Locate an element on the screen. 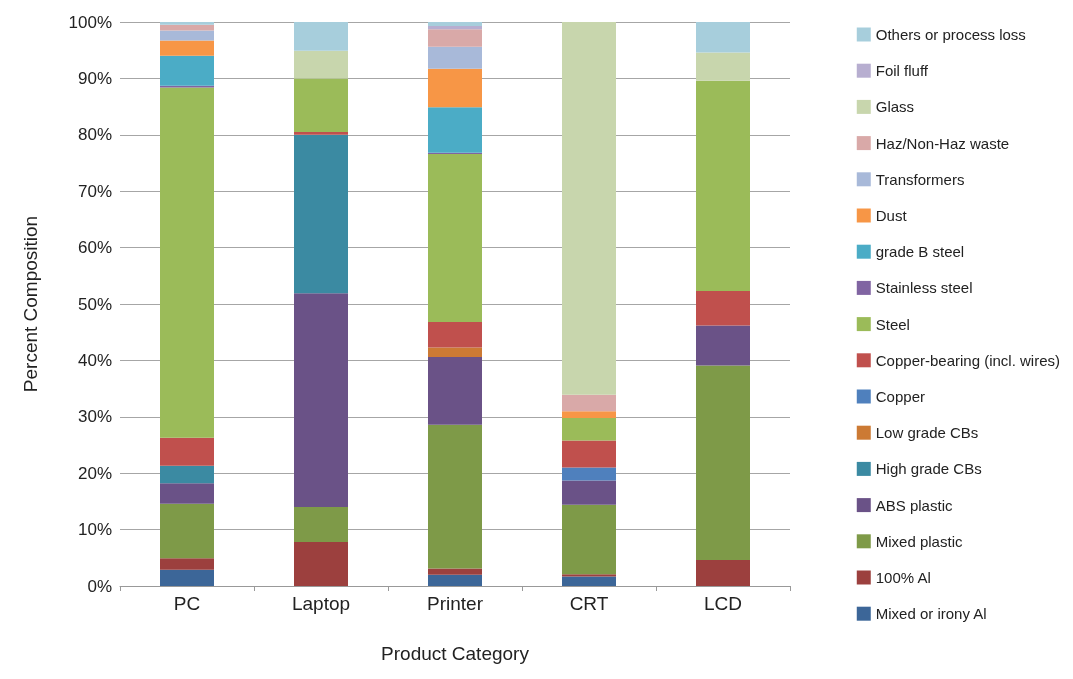 The width and height of the screenshot is (1073, 679). y-tick-label: 50% is located at coordinates (94, 304).